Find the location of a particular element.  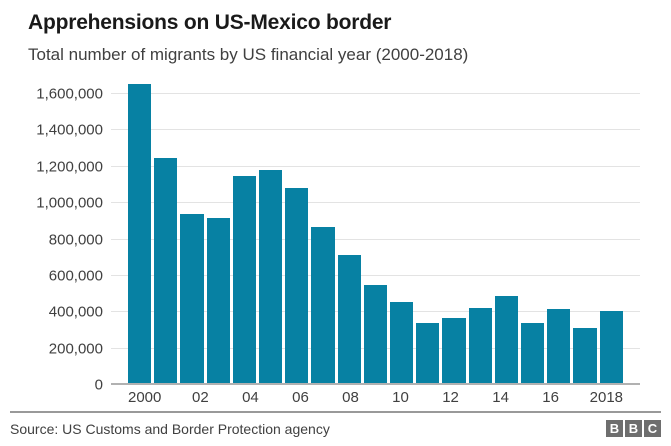

bbc-logo: B B C is located at coordinates (633, 428).